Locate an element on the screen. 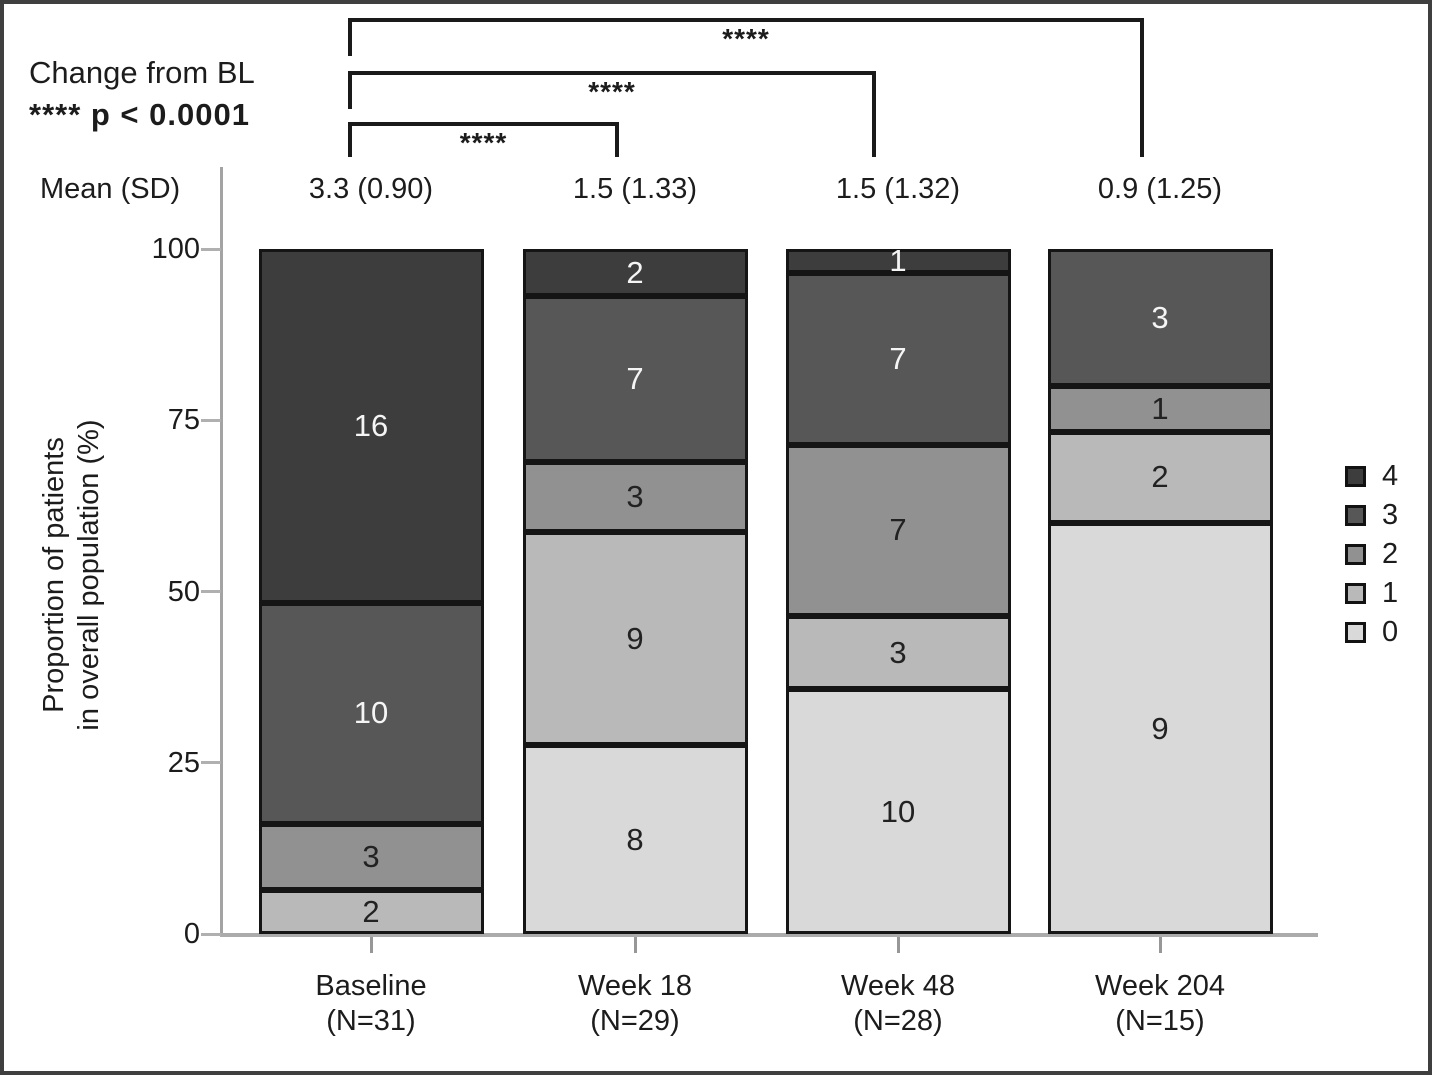 This screenshot has width=1432, height=1075. bar-segment-score-2: 7 is located at coordinates (898, 530).